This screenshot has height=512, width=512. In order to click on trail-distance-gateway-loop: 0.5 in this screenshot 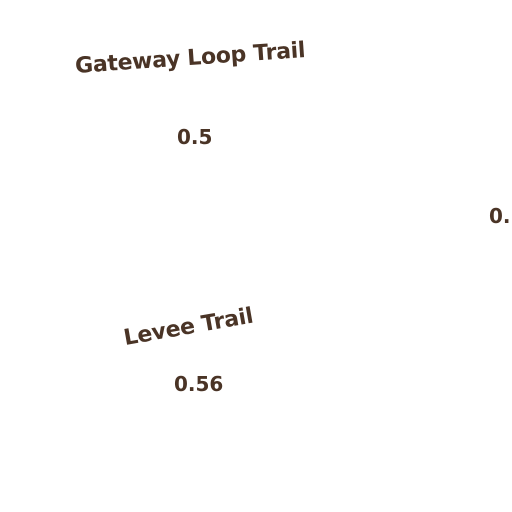, I will do `click(195, 137)`.